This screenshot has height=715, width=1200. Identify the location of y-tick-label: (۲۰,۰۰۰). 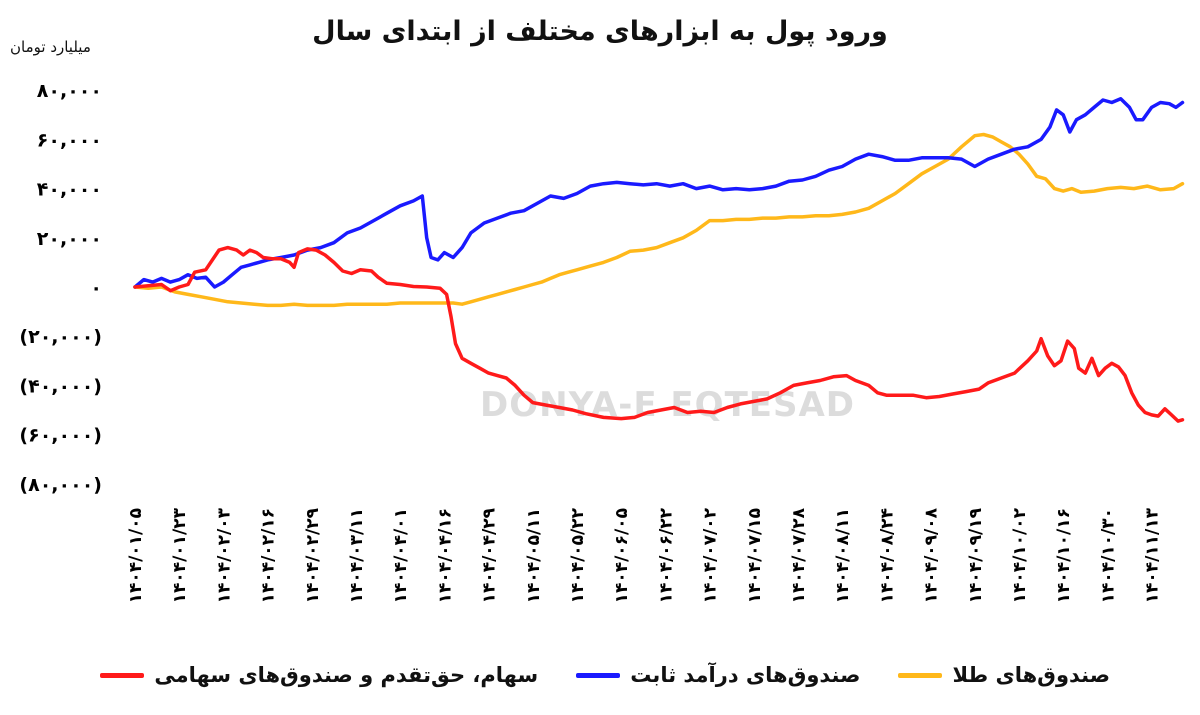
(60, 337).